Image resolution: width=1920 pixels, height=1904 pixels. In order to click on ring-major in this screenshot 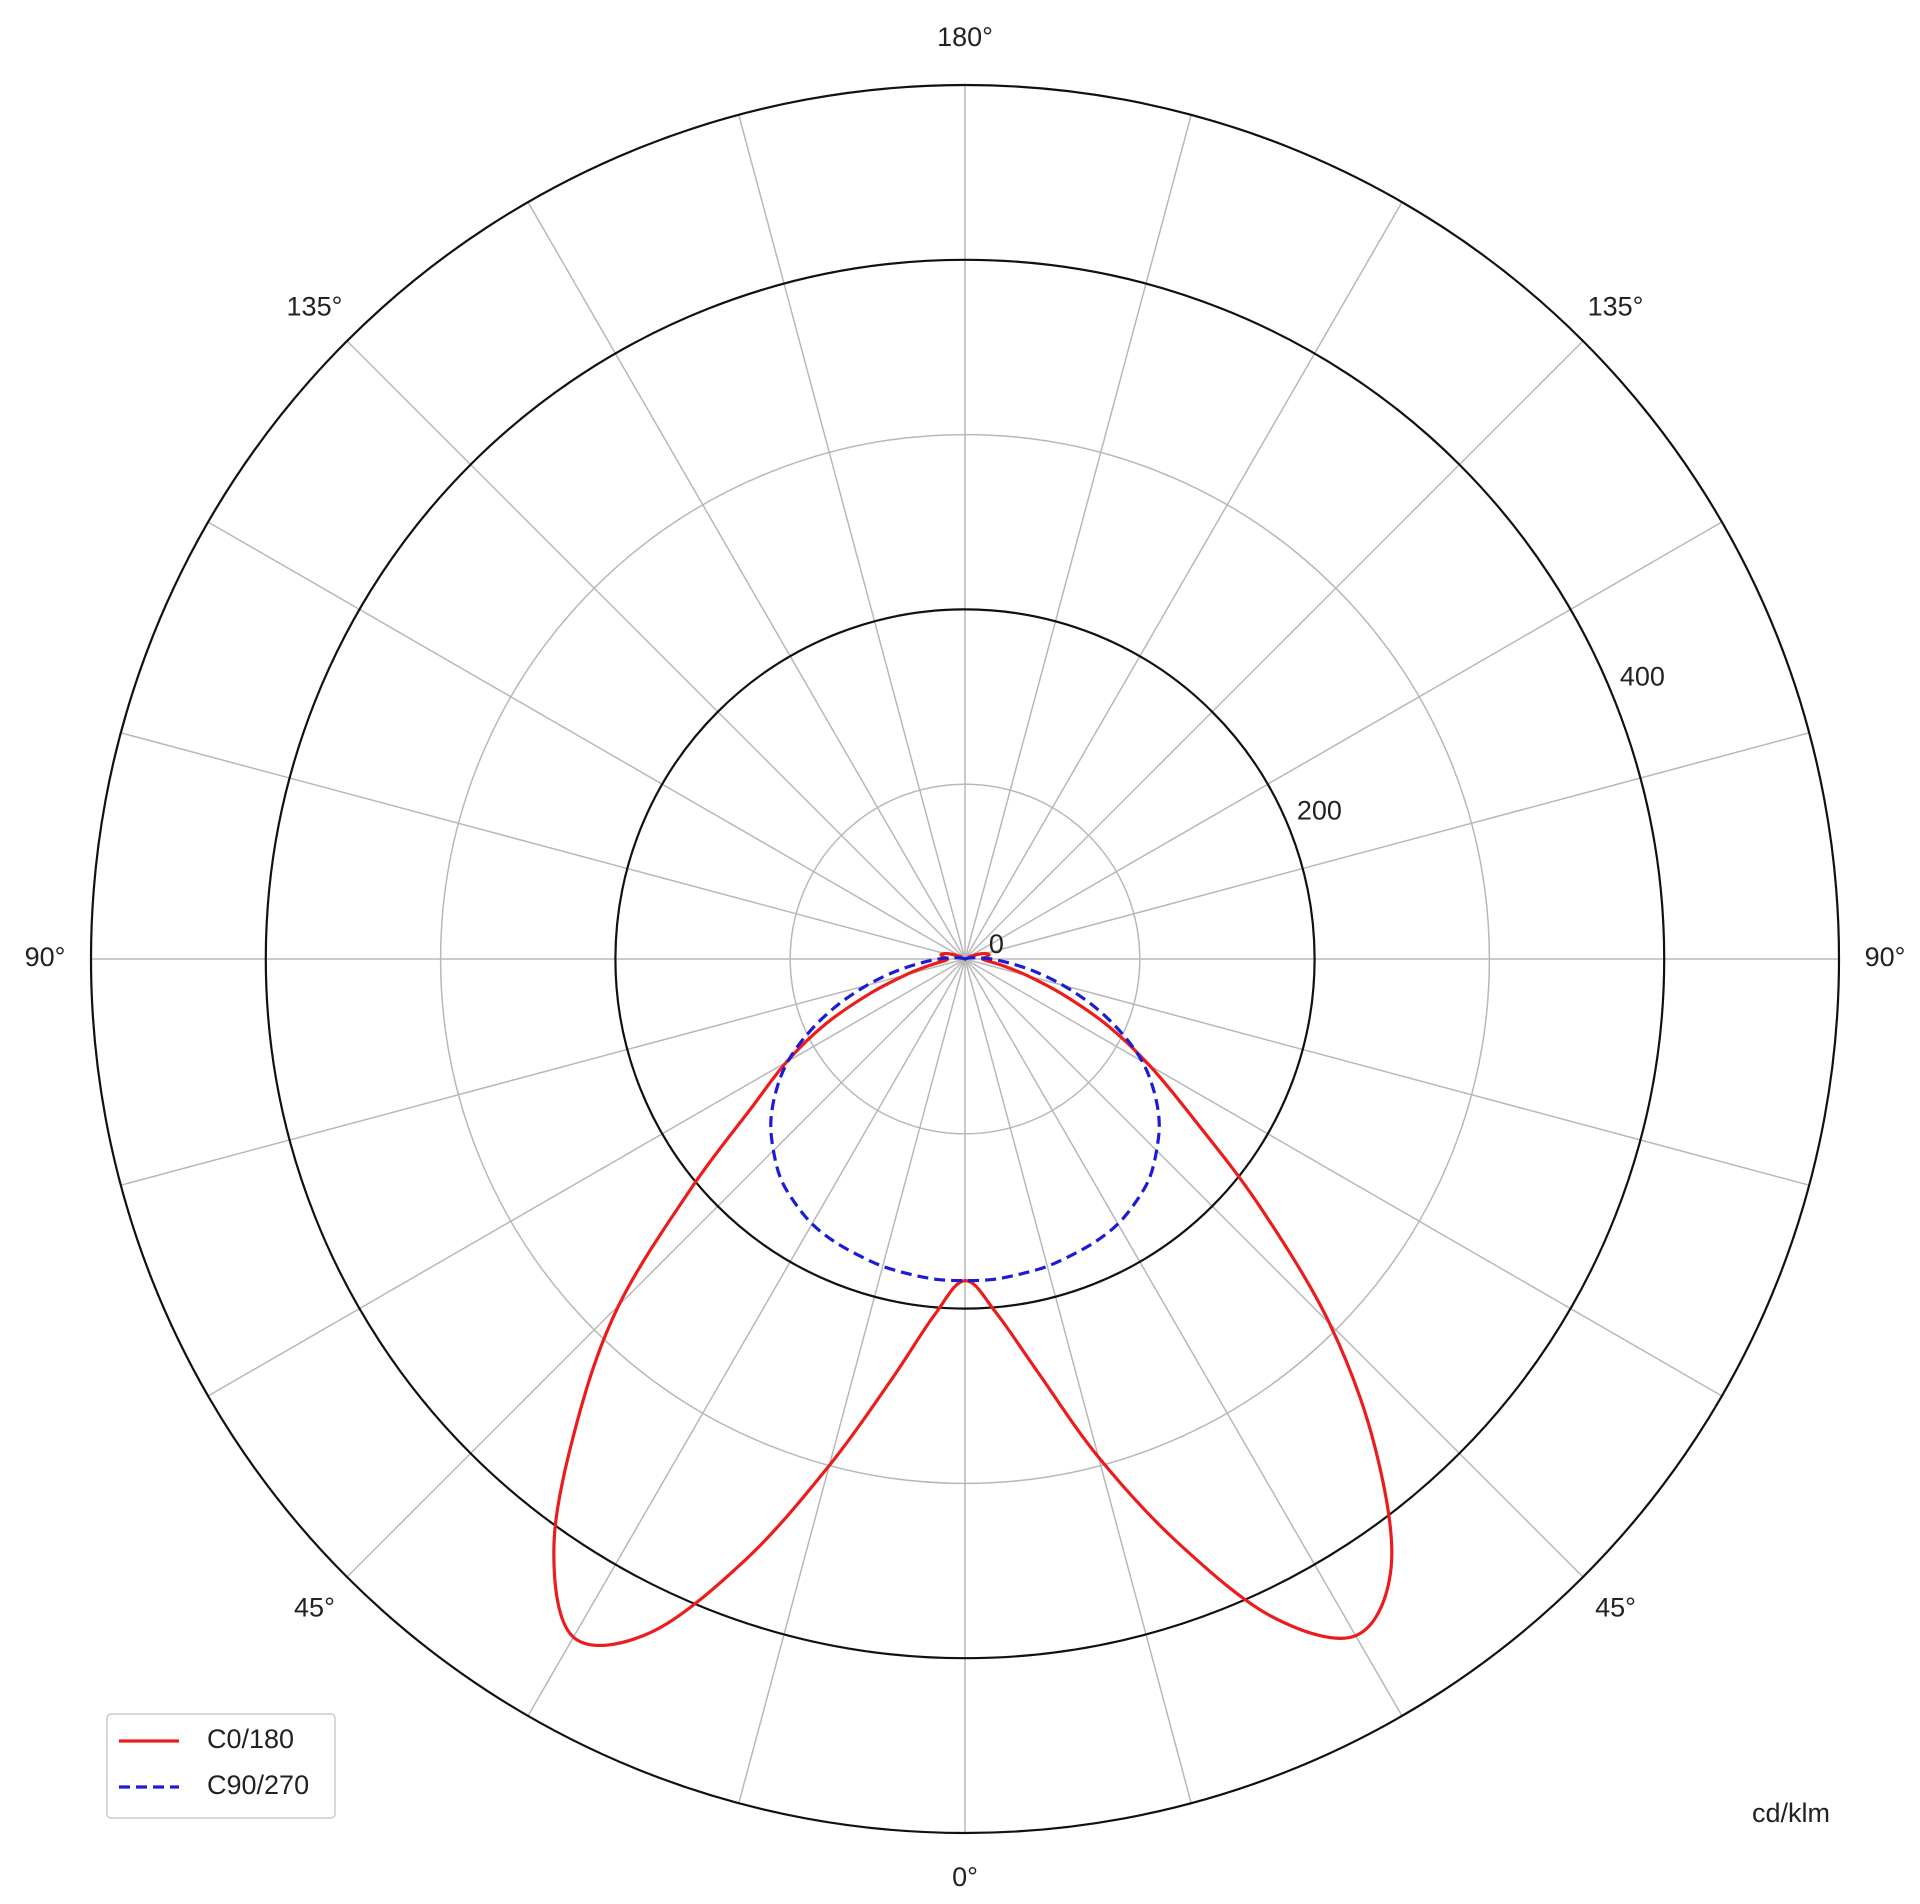, I will do `click(965, 959)`.